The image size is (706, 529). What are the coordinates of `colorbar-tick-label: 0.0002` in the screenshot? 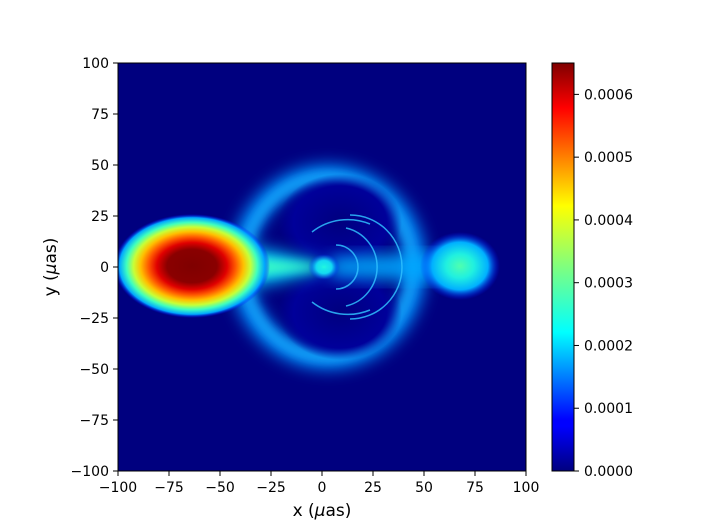 It's located at (608, 346).